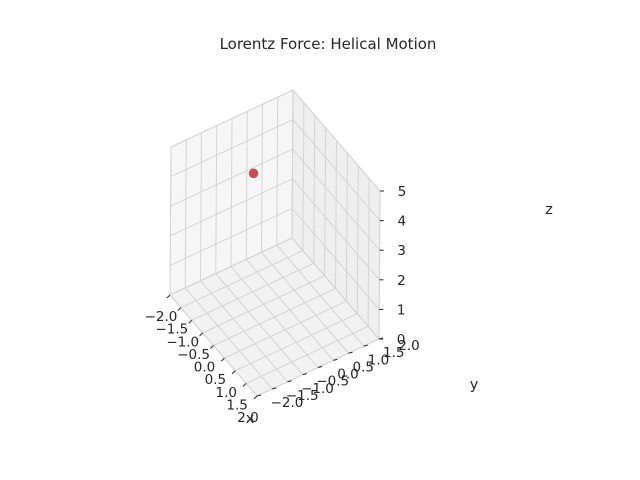 The height and width of the screenshot is (480, 640). Describe the element at coordinates (401, 251) in the screenshot. I see `z-tick-label: 3` at that location.